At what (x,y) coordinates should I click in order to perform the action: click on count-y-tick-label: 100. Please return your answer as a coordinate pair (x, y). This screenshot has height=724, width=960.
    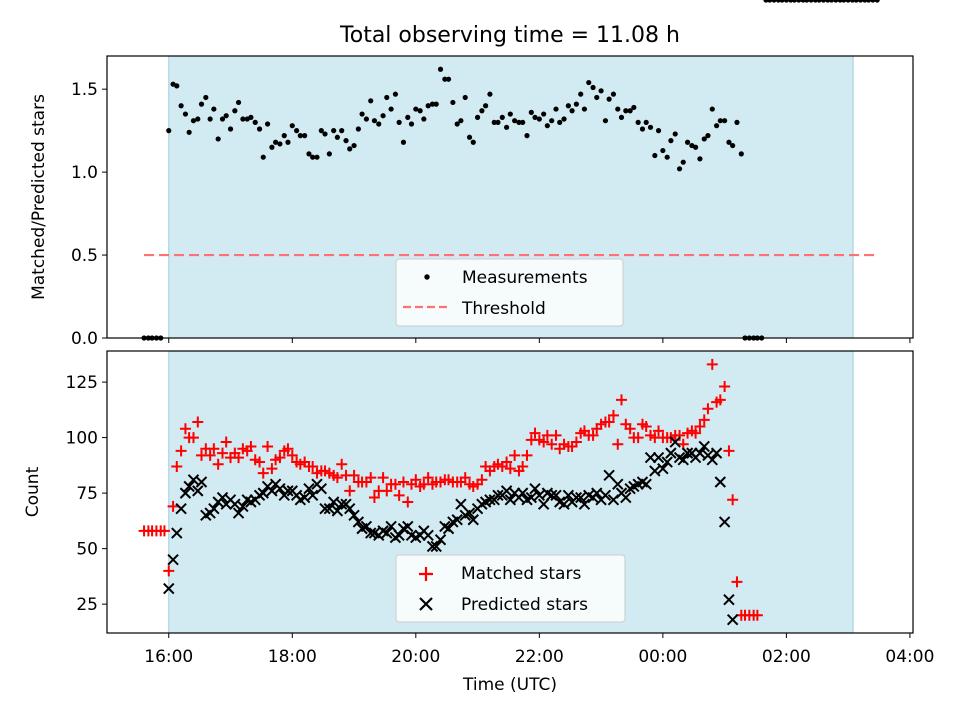
    Looking at the image, I should click on (82, 439).